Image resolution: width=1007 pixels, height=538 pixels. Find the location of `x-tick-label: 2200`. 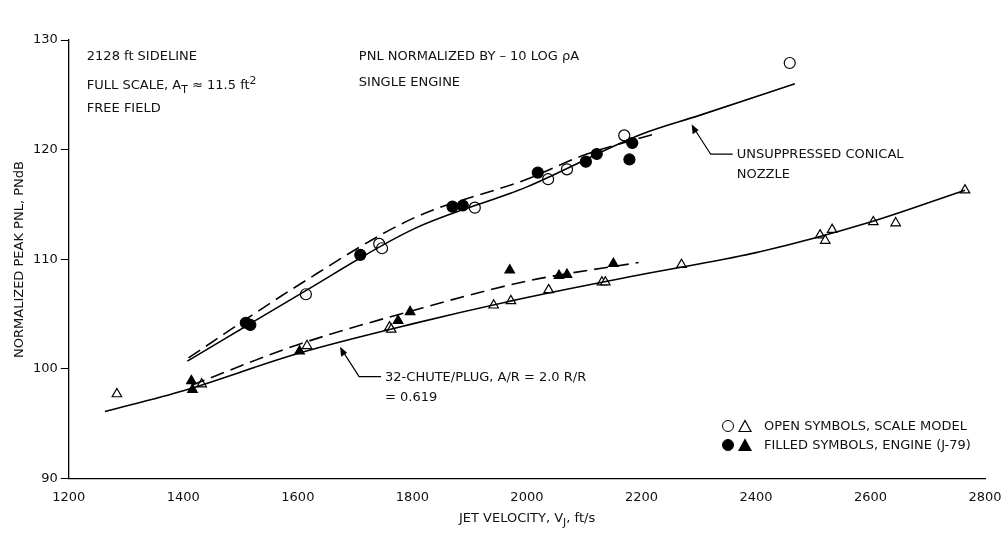

x-tick-label: 2200 is located at coordinates (641, 496).